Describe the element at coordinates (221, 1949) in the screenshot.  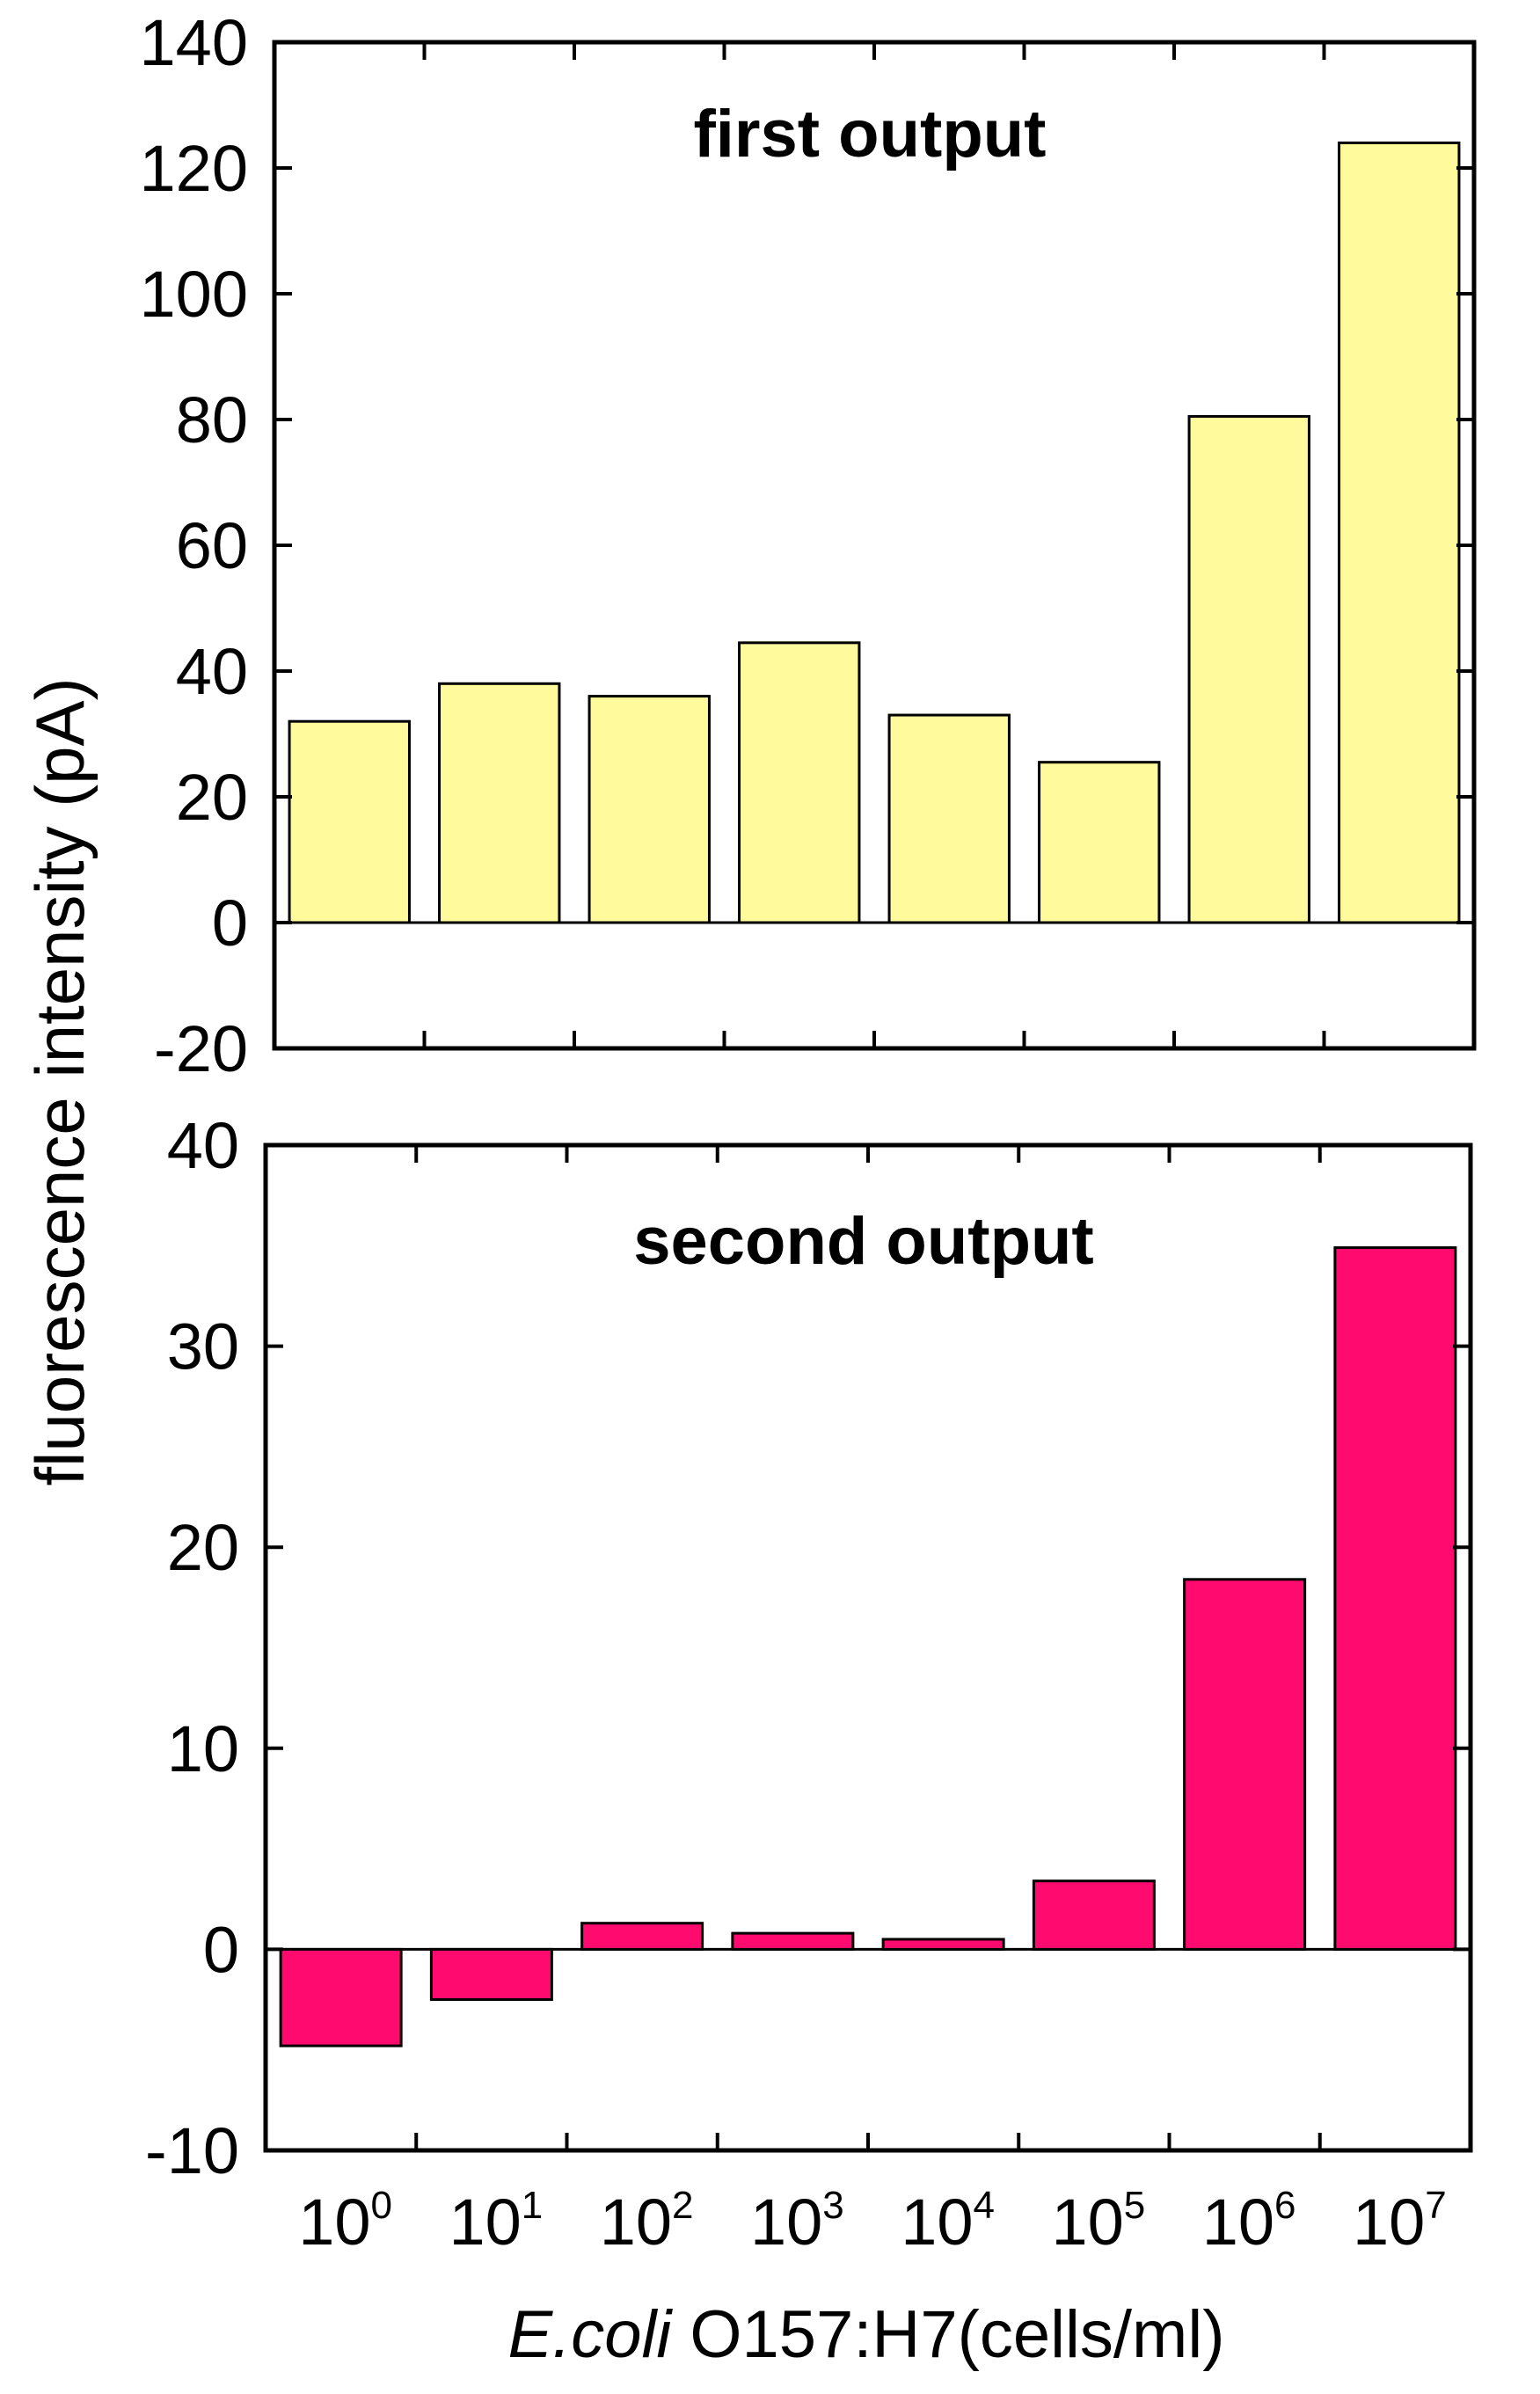
I see `second-ytick-label-1: 0` at that location.